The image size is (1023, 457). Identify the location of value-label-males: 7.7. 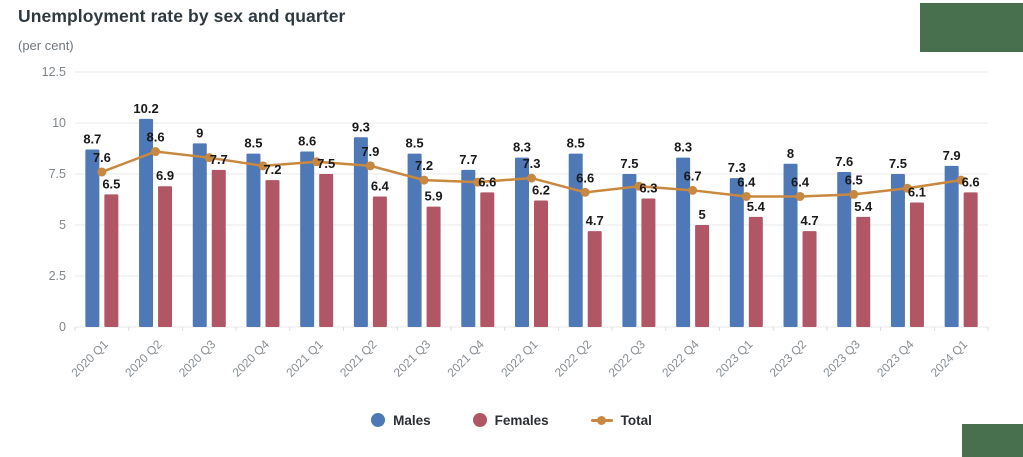
(468, 159).